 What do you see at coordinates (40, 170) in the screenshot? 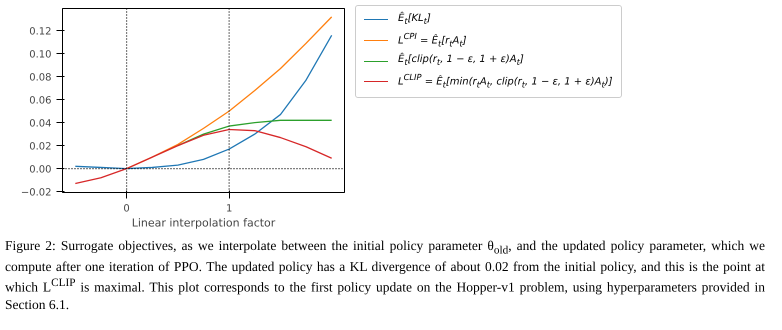
I see `y-tick-label: 0.00` at bounding box center [40, 170].